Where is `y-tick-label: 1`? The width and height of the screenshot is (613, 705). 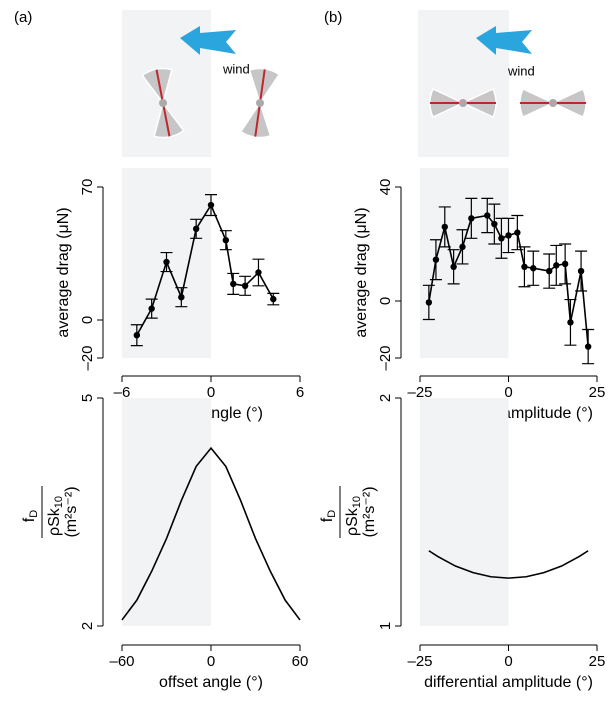 y-tick-label: 1 is located at coordinates (385, 626).